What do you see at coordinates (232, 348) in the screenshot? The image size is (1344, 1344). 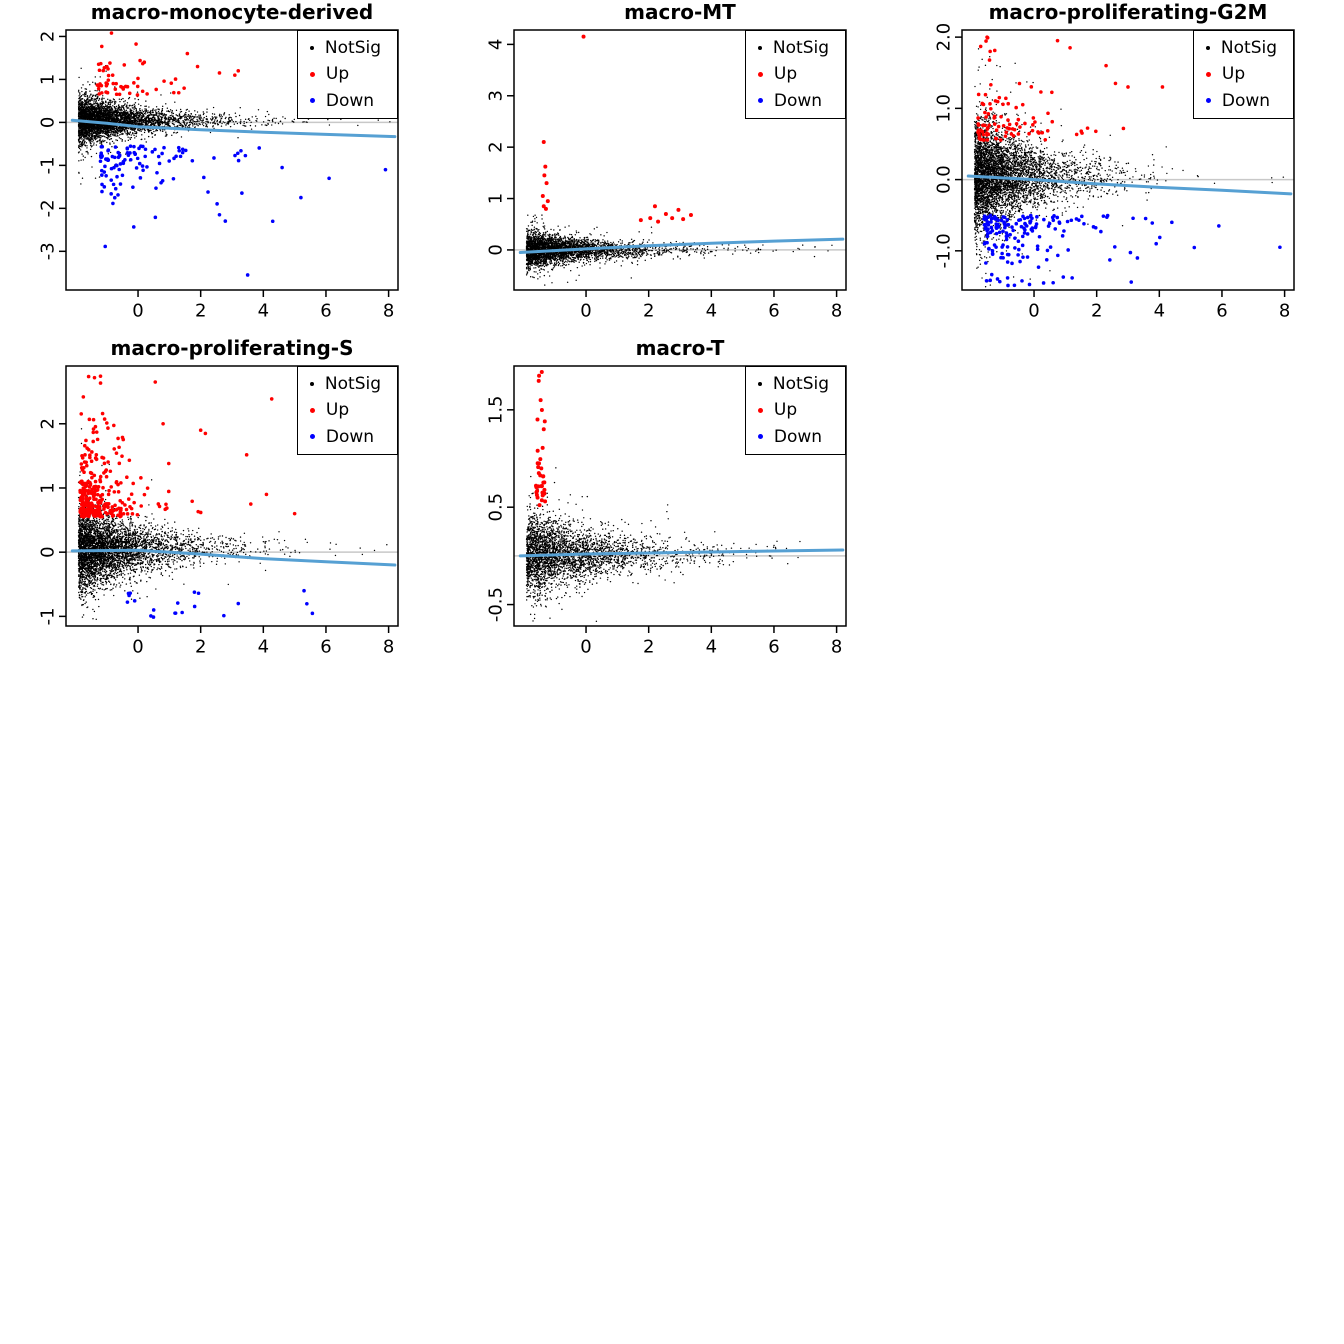 I see `plot-title: macro-proliferating-S` at bounding box center [232, 348].